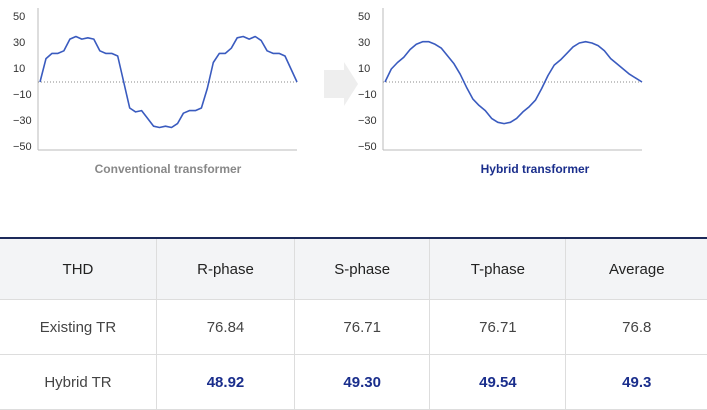 The image size is (707, 410). Describe the element at coordinates (362, 269) in the screenshot. I see `header-cell: S-phase` at that location.